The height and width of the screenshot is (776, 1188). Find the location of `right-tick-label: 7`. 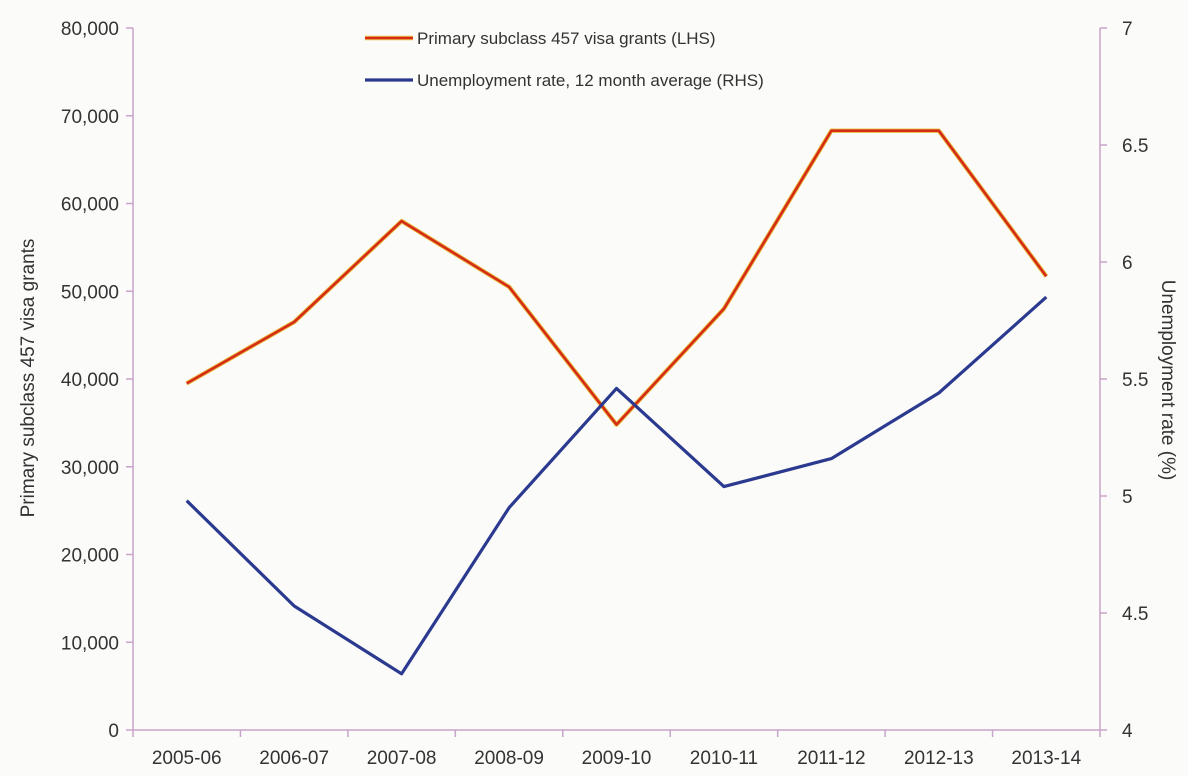

right-tick-label: 7 is located at coordinates (1127, 29).